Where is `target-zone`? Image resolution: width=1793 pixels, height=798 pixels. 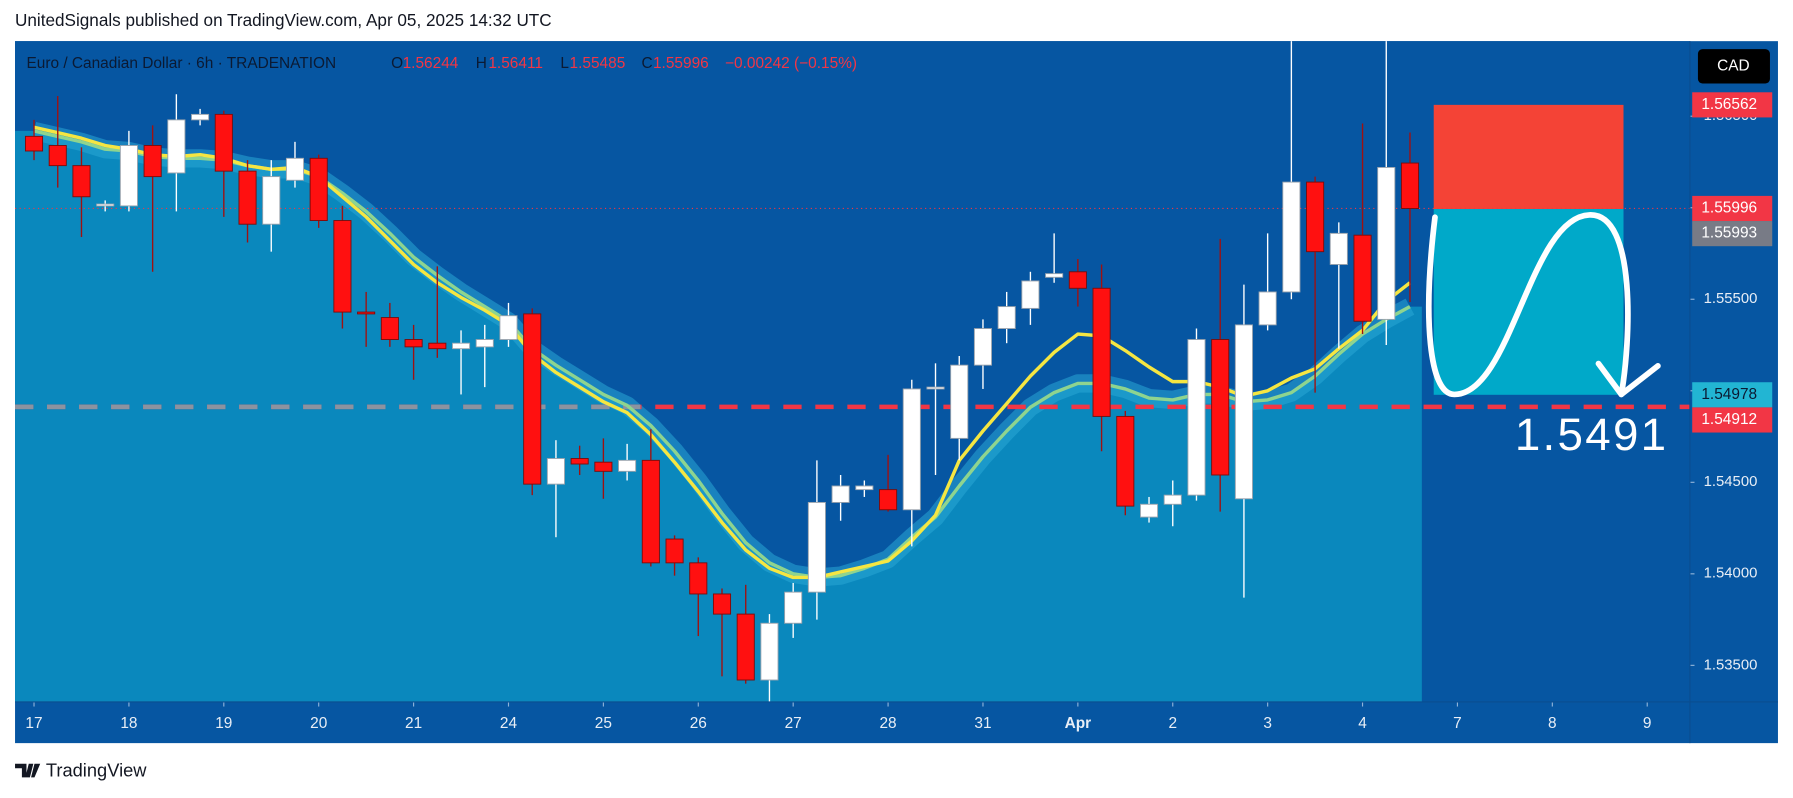
target-zone is located at coordinates (1528, 302).